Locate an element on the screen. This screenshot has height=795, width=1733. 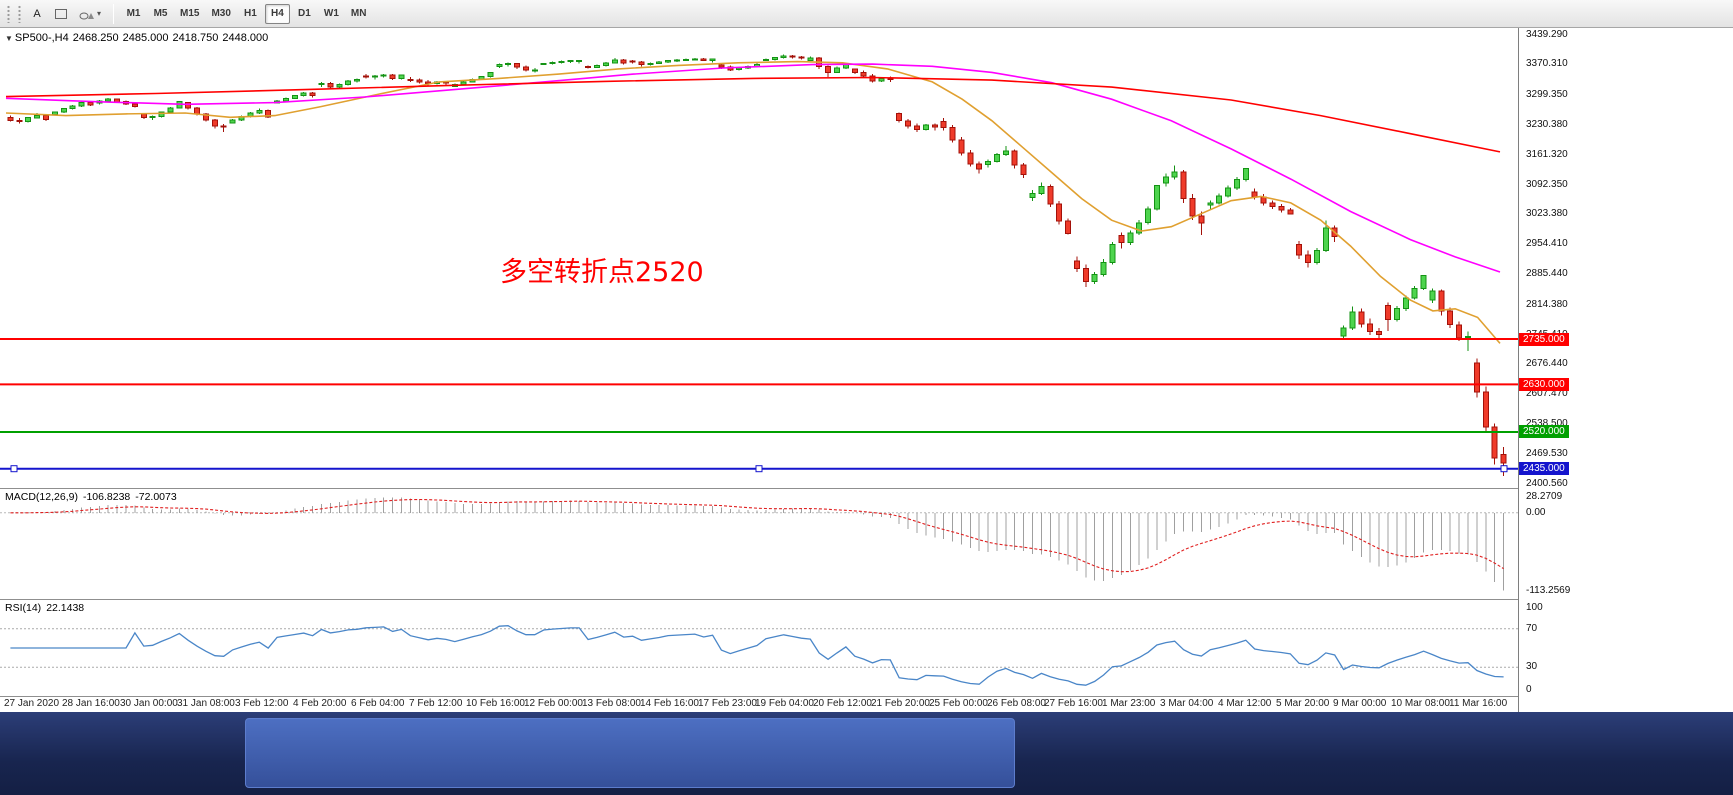
time-axis-label: 17 Feb 23:00 is located at coordinates (727, 703).